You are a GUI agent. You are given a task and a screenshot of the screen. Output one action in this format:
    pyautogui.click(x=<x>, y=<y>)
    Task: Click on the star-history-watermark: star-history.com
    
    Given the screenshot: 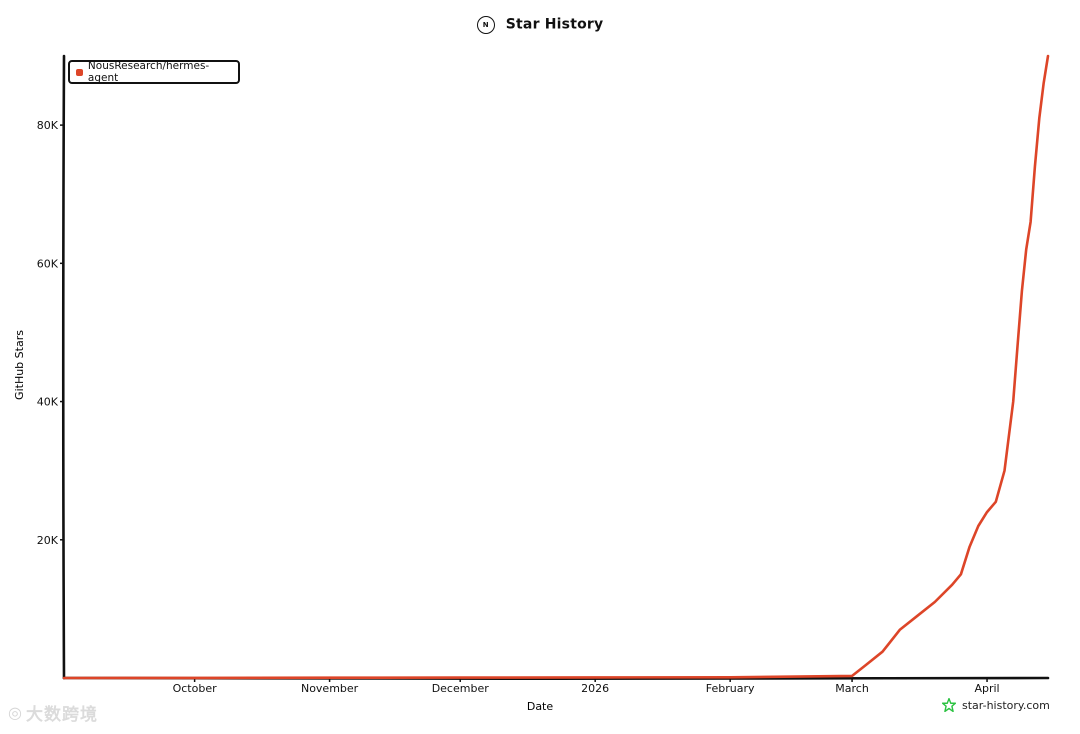 What is the action you would take?
    pyautogui.click(x=996, y=705)
    